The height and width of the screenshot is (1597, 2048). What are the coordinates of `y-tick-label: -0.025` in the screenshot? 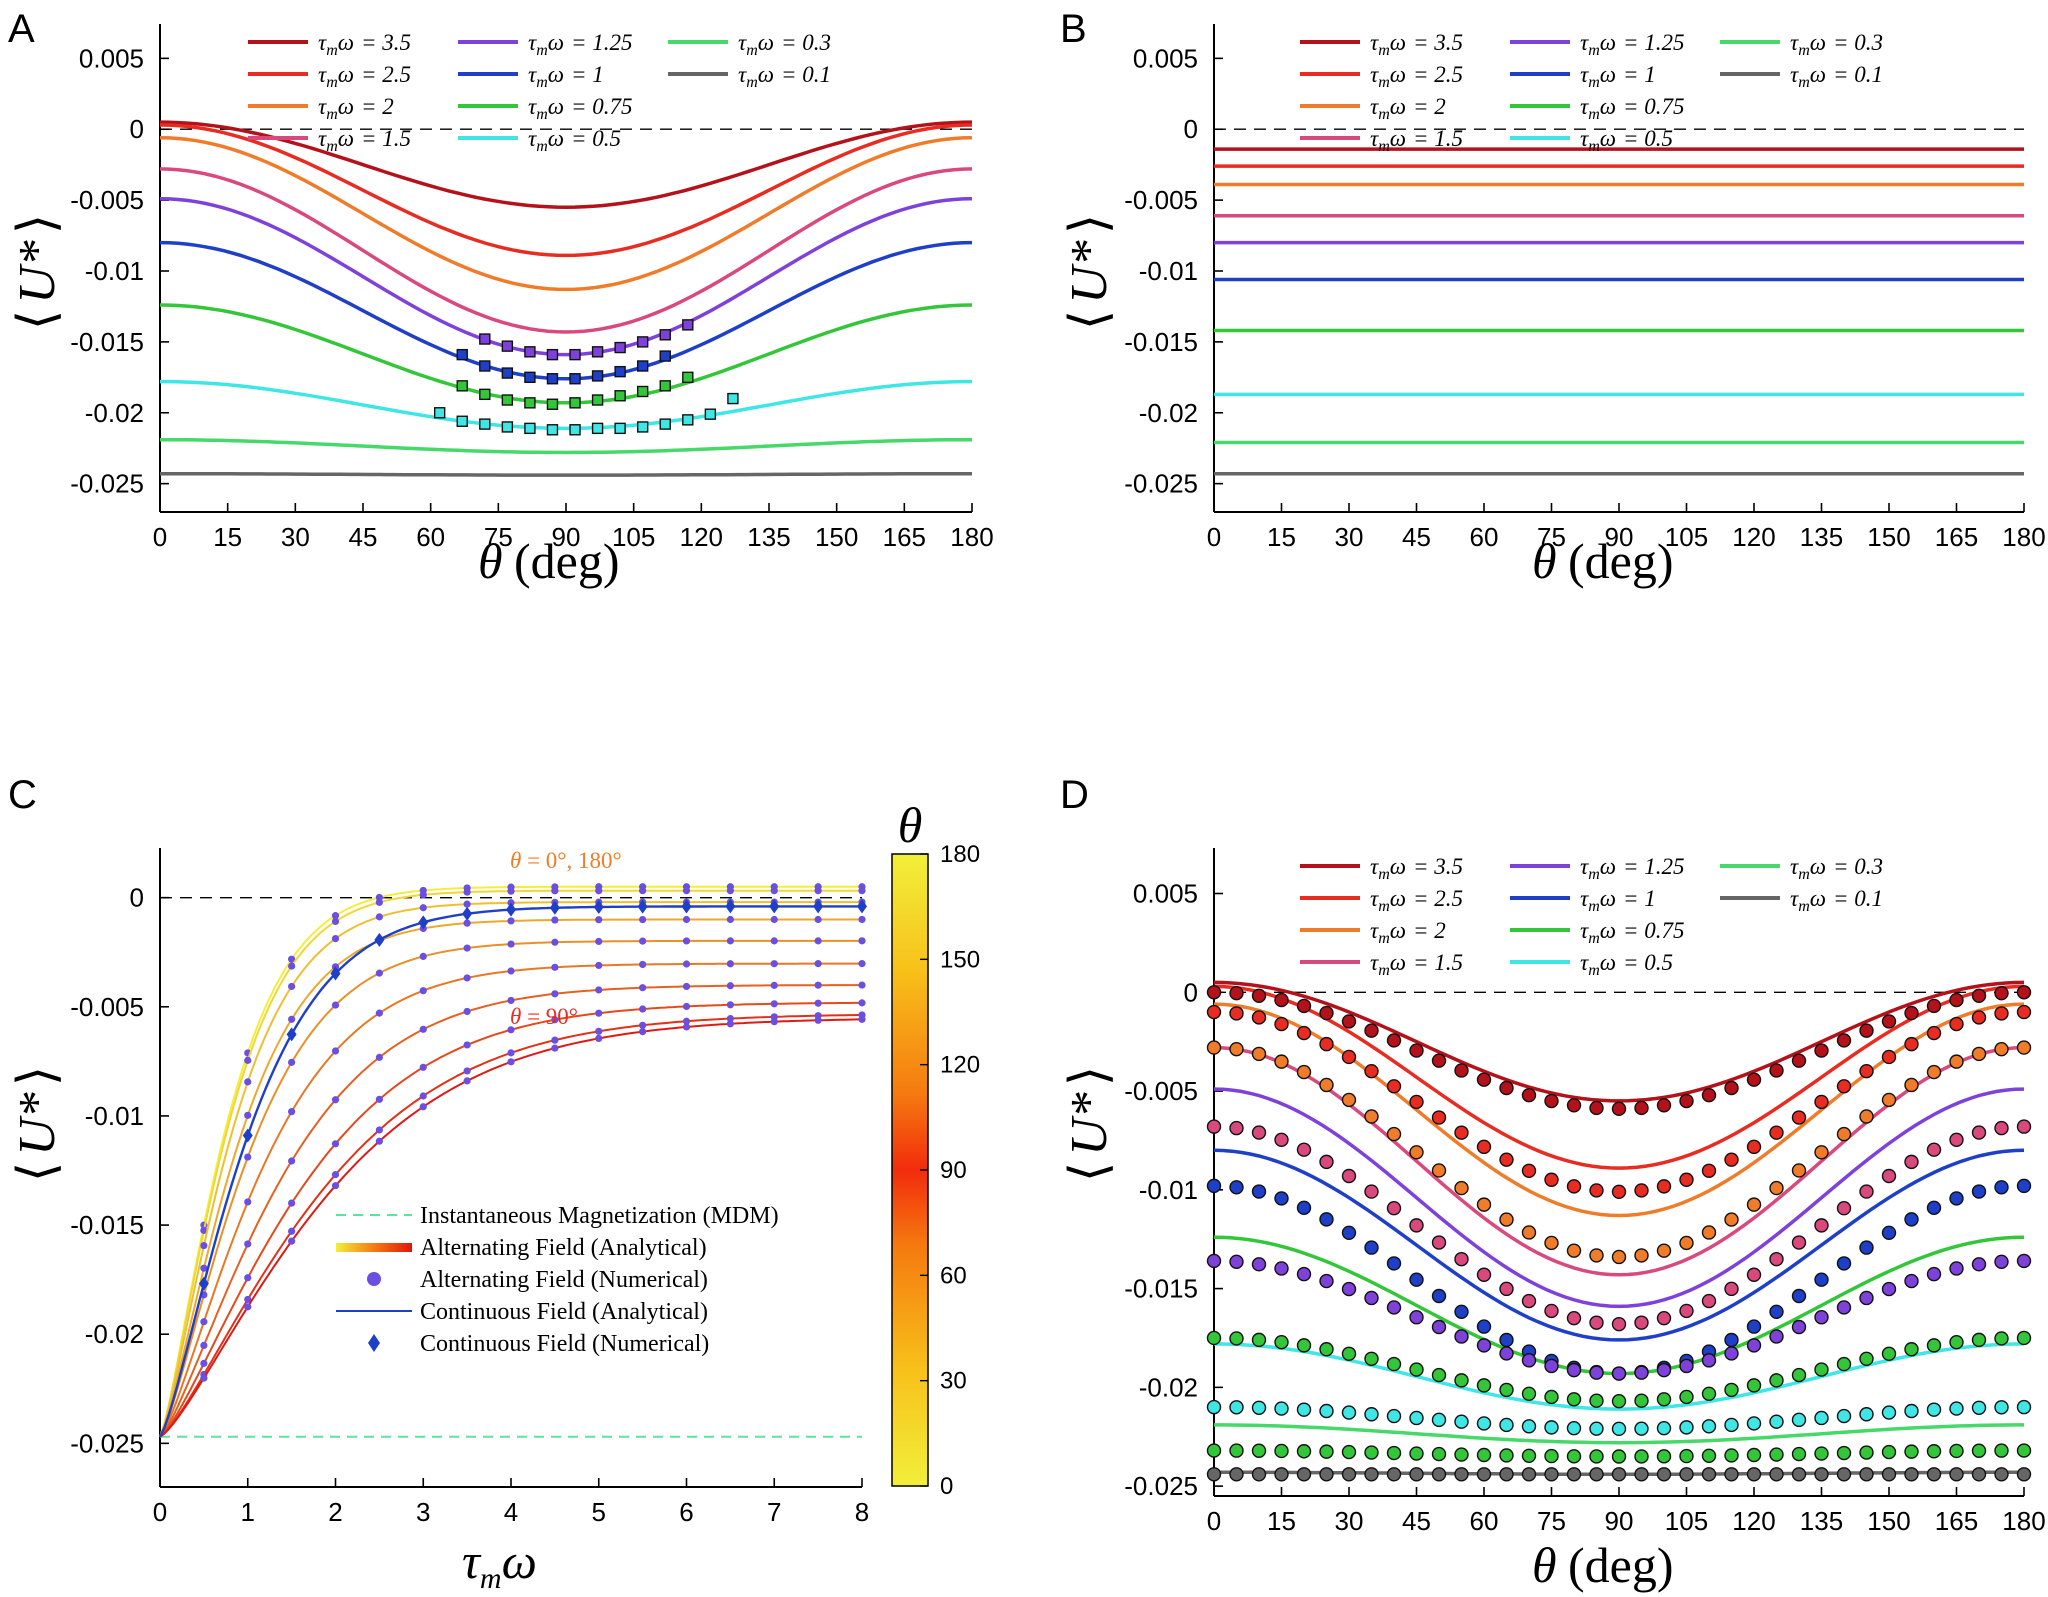 It's located at (1161, 484).